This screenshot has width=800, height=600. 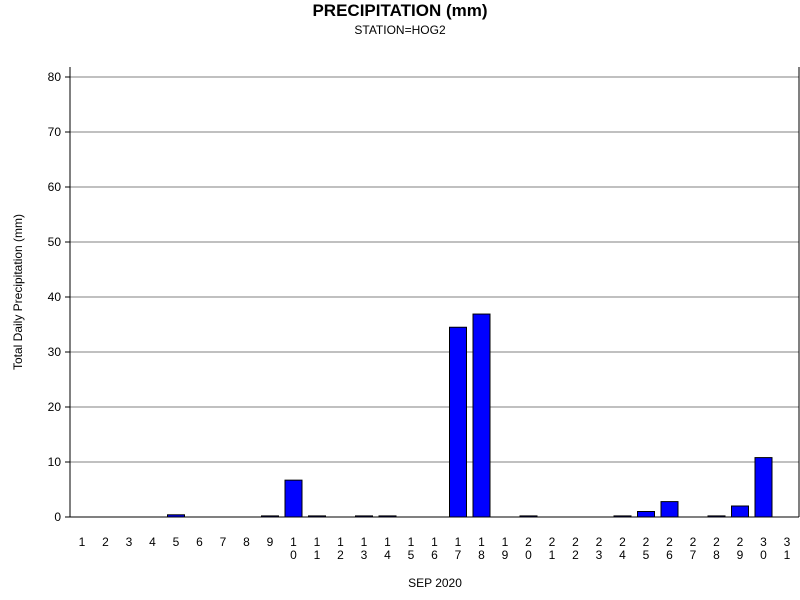 What do you see at coordinates (18, 292) in the screenshot?
I see `y-axis-title: Total Daily Precipitation (mm)` at bounding box center [18, 292].